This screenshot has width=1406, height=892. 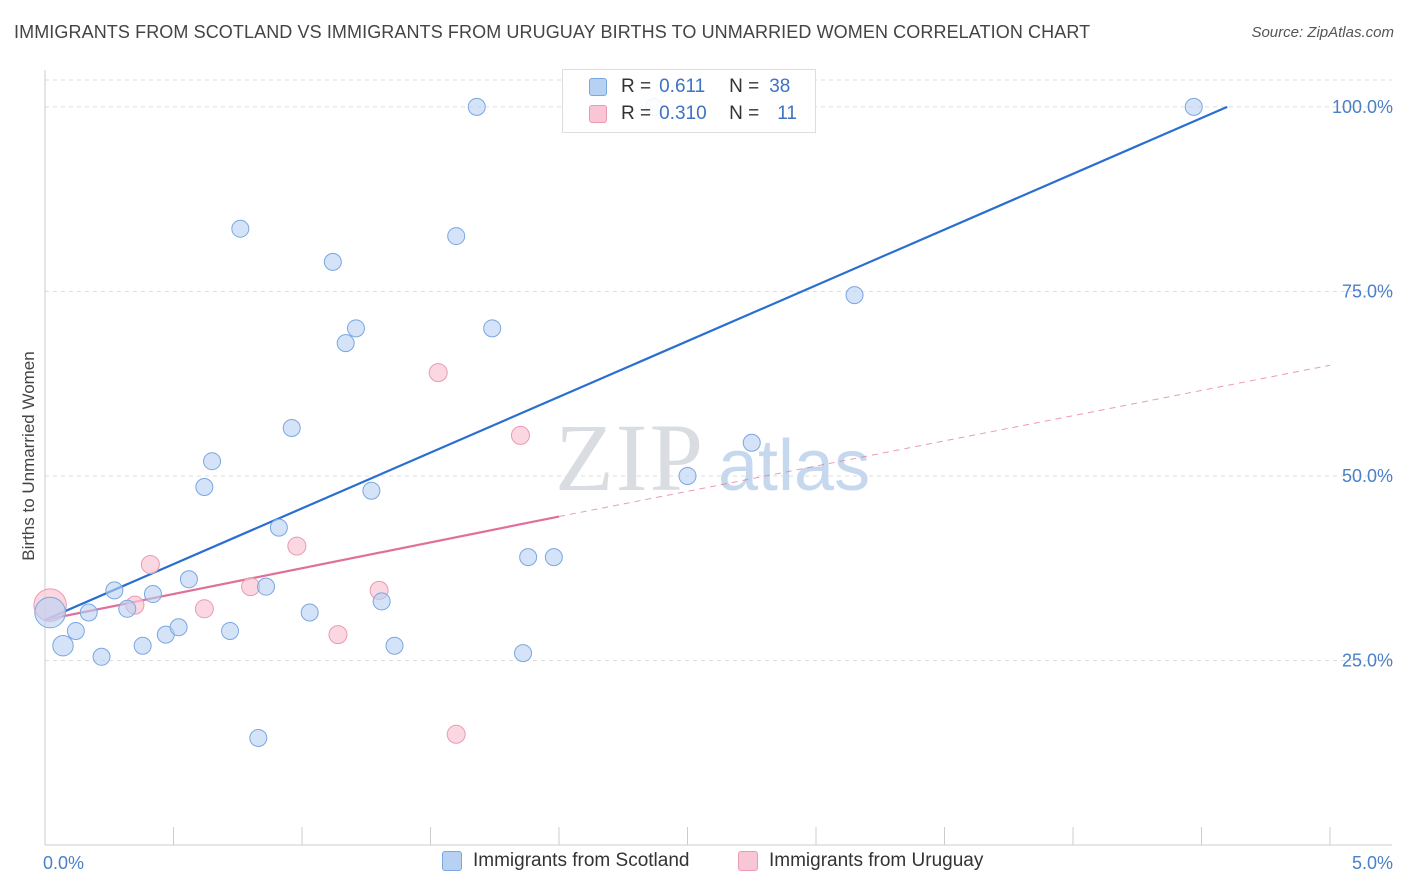 What do you see at coordinates (712, 457) in the screenshot?
I see `watermark: ZIP atlas` at bounding box center [712, 457].